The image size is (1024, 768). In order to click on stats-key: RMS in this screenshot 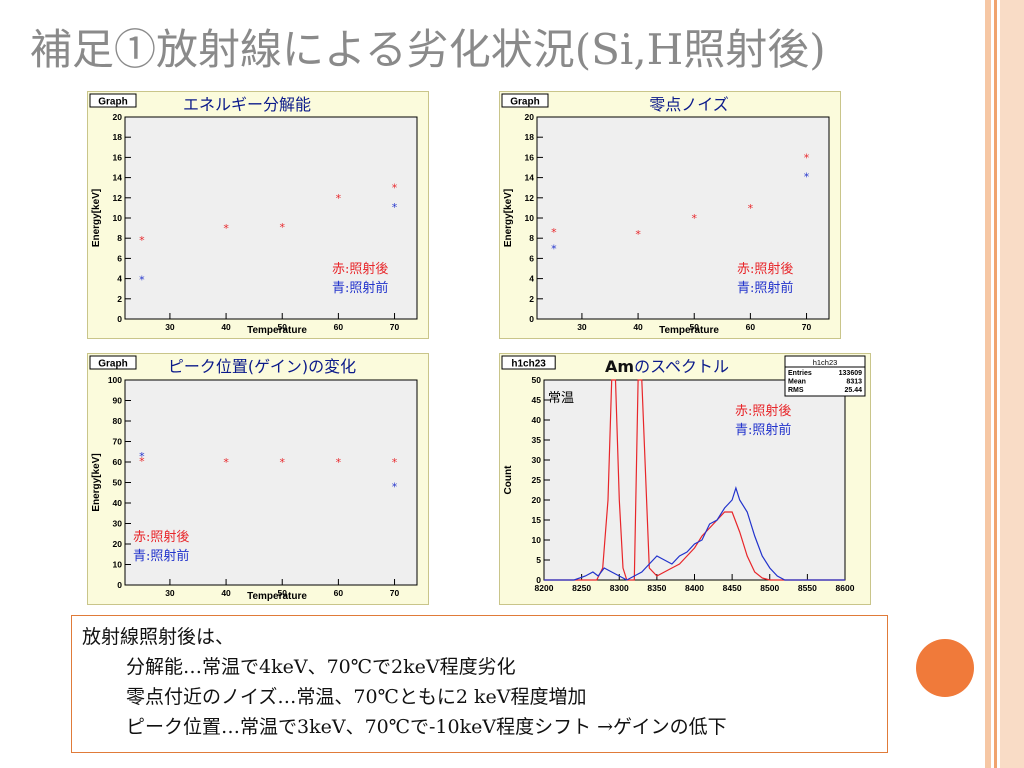, I will do `click(796, 390)`.